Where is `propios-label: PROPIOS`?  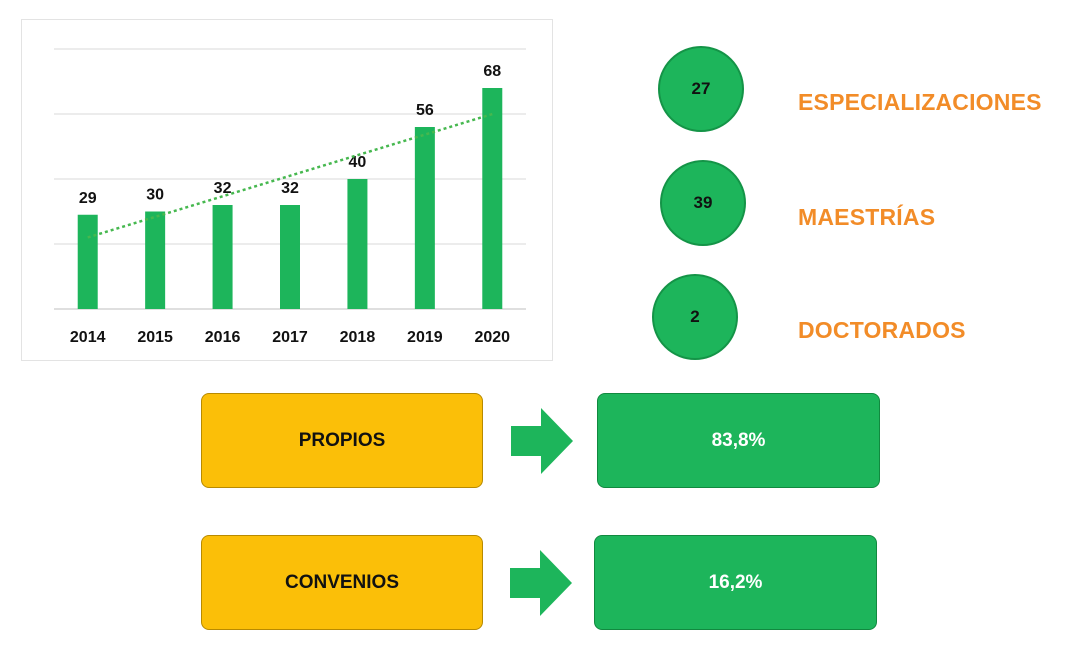
propios-label: PROPIOS is located at coordinates (342, 440).